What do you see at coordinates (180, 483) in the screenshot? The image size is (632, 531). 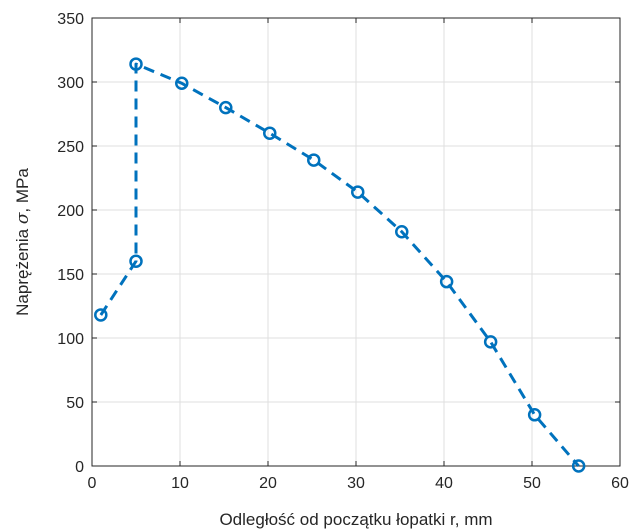 I see `x-tick-label: 10` at bounding box center [180, 483].